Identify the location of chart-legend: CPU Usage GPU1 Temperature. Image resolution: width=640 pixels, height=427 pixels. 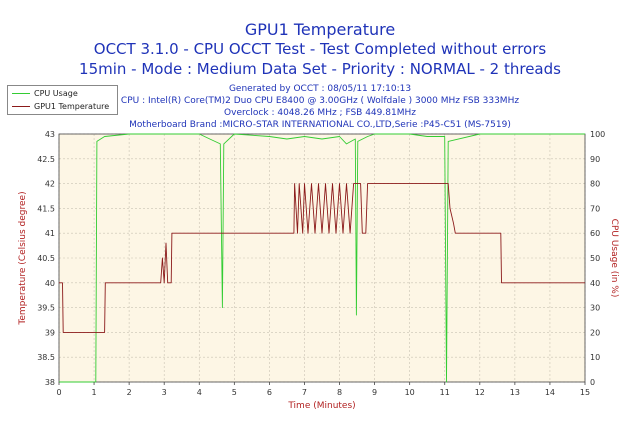
(62, 100).